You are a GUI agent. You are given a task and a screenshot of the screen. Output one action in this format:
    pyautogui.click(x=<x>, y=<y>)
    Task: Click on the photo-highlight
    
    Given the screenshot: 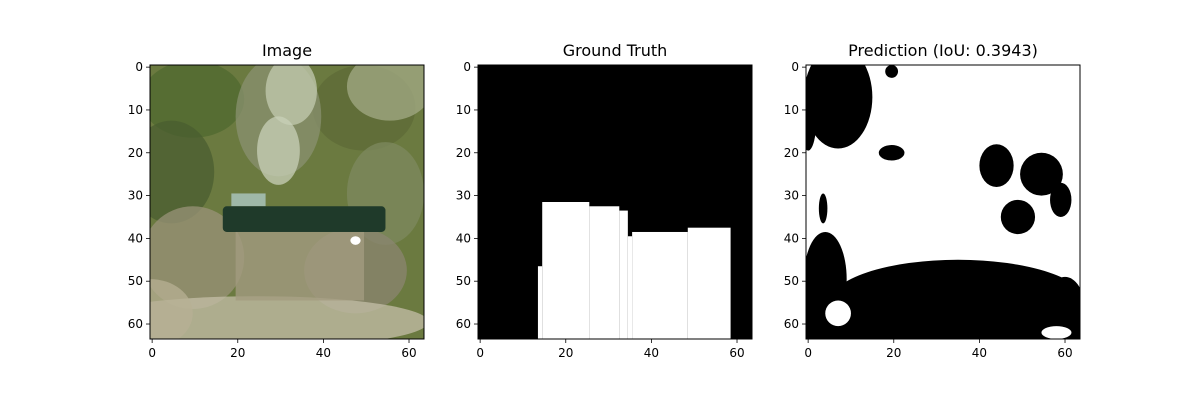 What is the action you would take?
    pyautogui.click(x=248, y=200)
    